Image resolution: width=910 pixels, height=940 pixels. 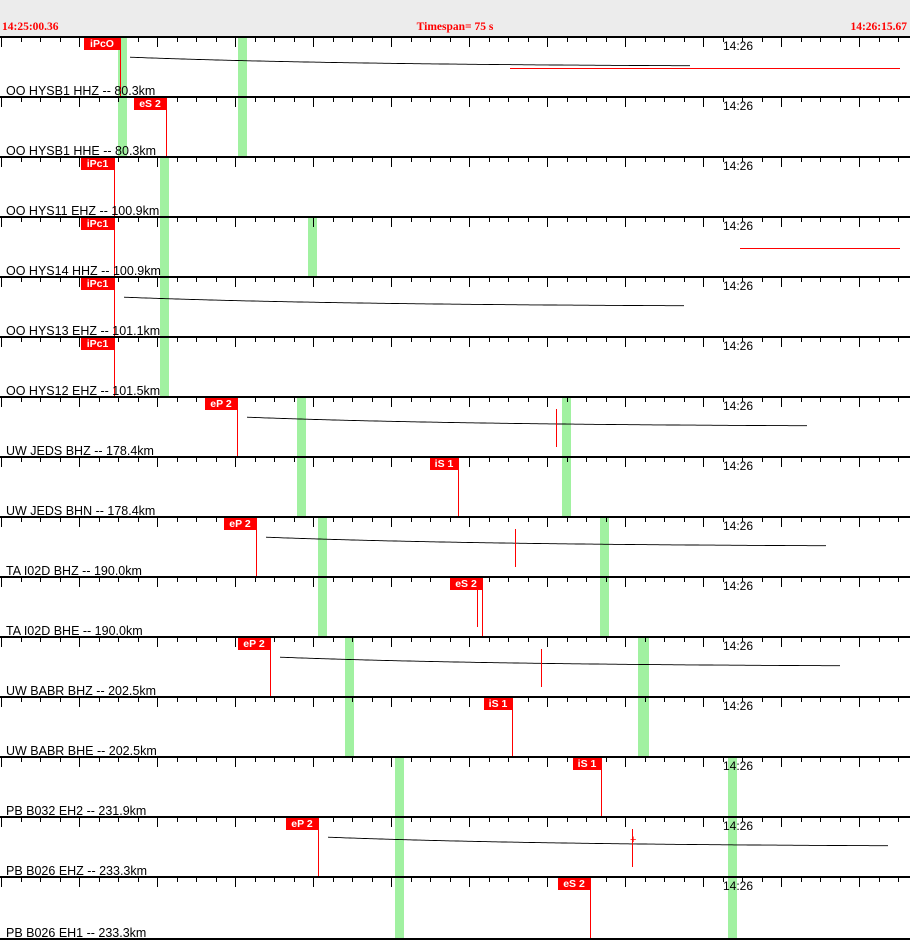 I want to click on trace-panel: eS 2 14:26 PB B026 EH1 -- 233.3km, so click(x=455, y=908).